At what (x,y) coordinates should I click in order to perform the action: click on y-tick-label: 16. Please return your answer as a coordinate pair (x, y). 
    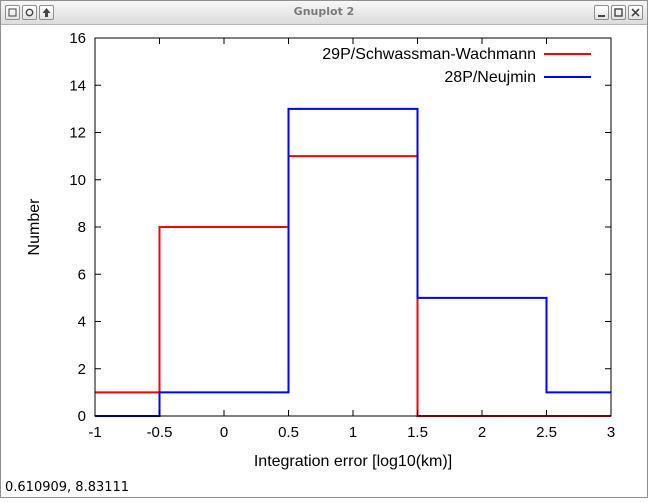
    Looking at the image, I should click on (77, 38).